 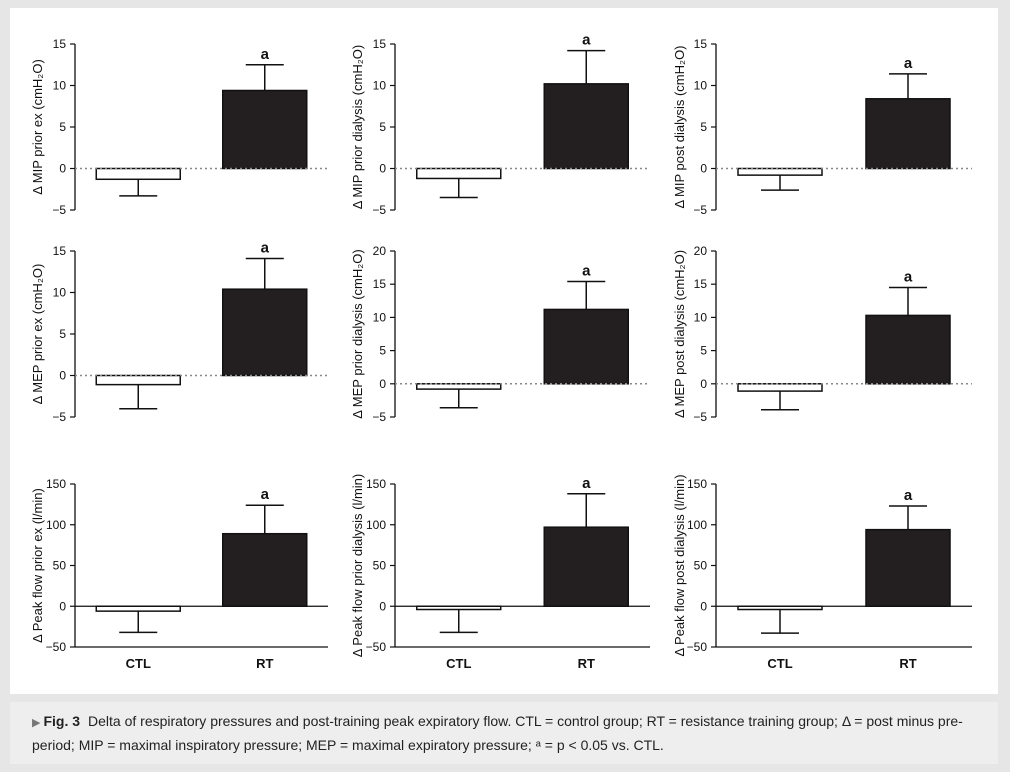 What do you see at coordinates (500, 124) in the screenshot?
I see `chart-panel: −5 0 5 10 15 Δ MIP prior dialysis (cmH₂O) a` at bounding box center [500, 124].